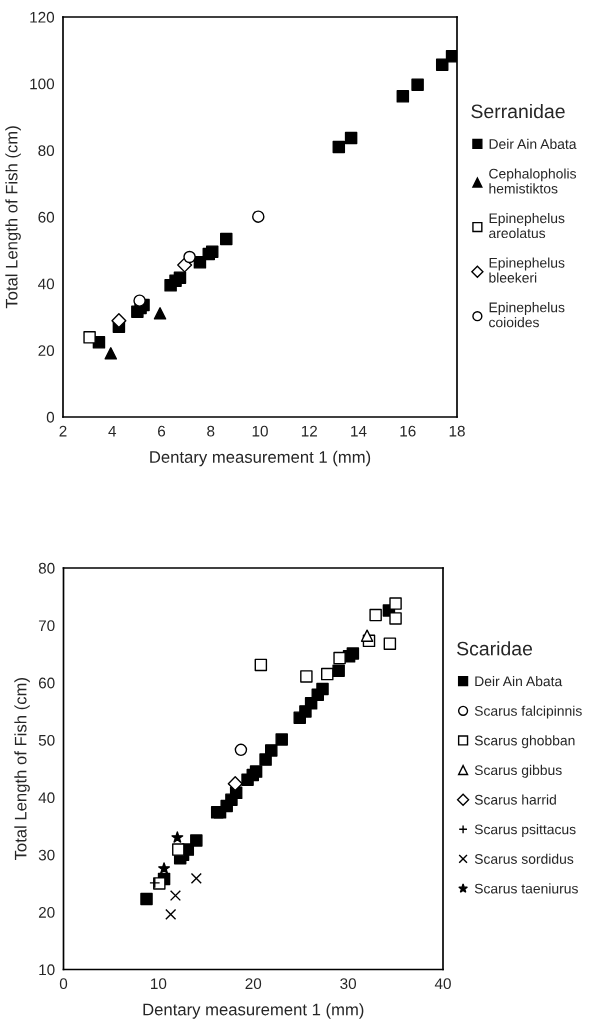 This screenshot has width=595, height=1027. What do you see at coordinates (253, 984) in the screenshot?
I see `x-tick-label: 20` at bounding box center [253, 984].